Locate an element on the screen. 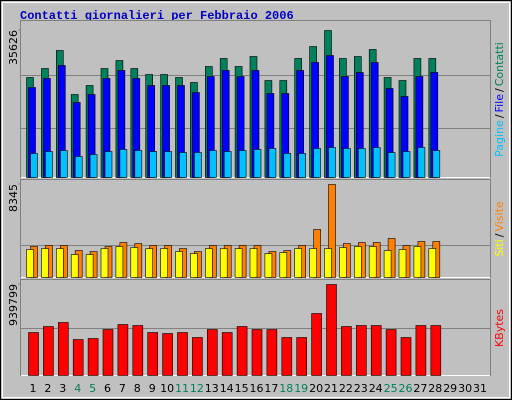 This screenshot has height=400, width=512. x-tick-label: 11 is located at coordinates (182, 388).